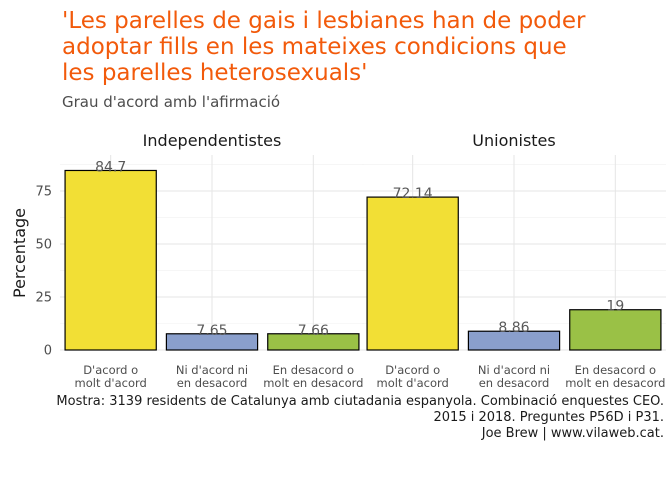  Describe the element at coordinates (549, 417) in the screenshot. I see `caption-line: 2015 i 2018. Preguntes P56D i P31.` at that location.